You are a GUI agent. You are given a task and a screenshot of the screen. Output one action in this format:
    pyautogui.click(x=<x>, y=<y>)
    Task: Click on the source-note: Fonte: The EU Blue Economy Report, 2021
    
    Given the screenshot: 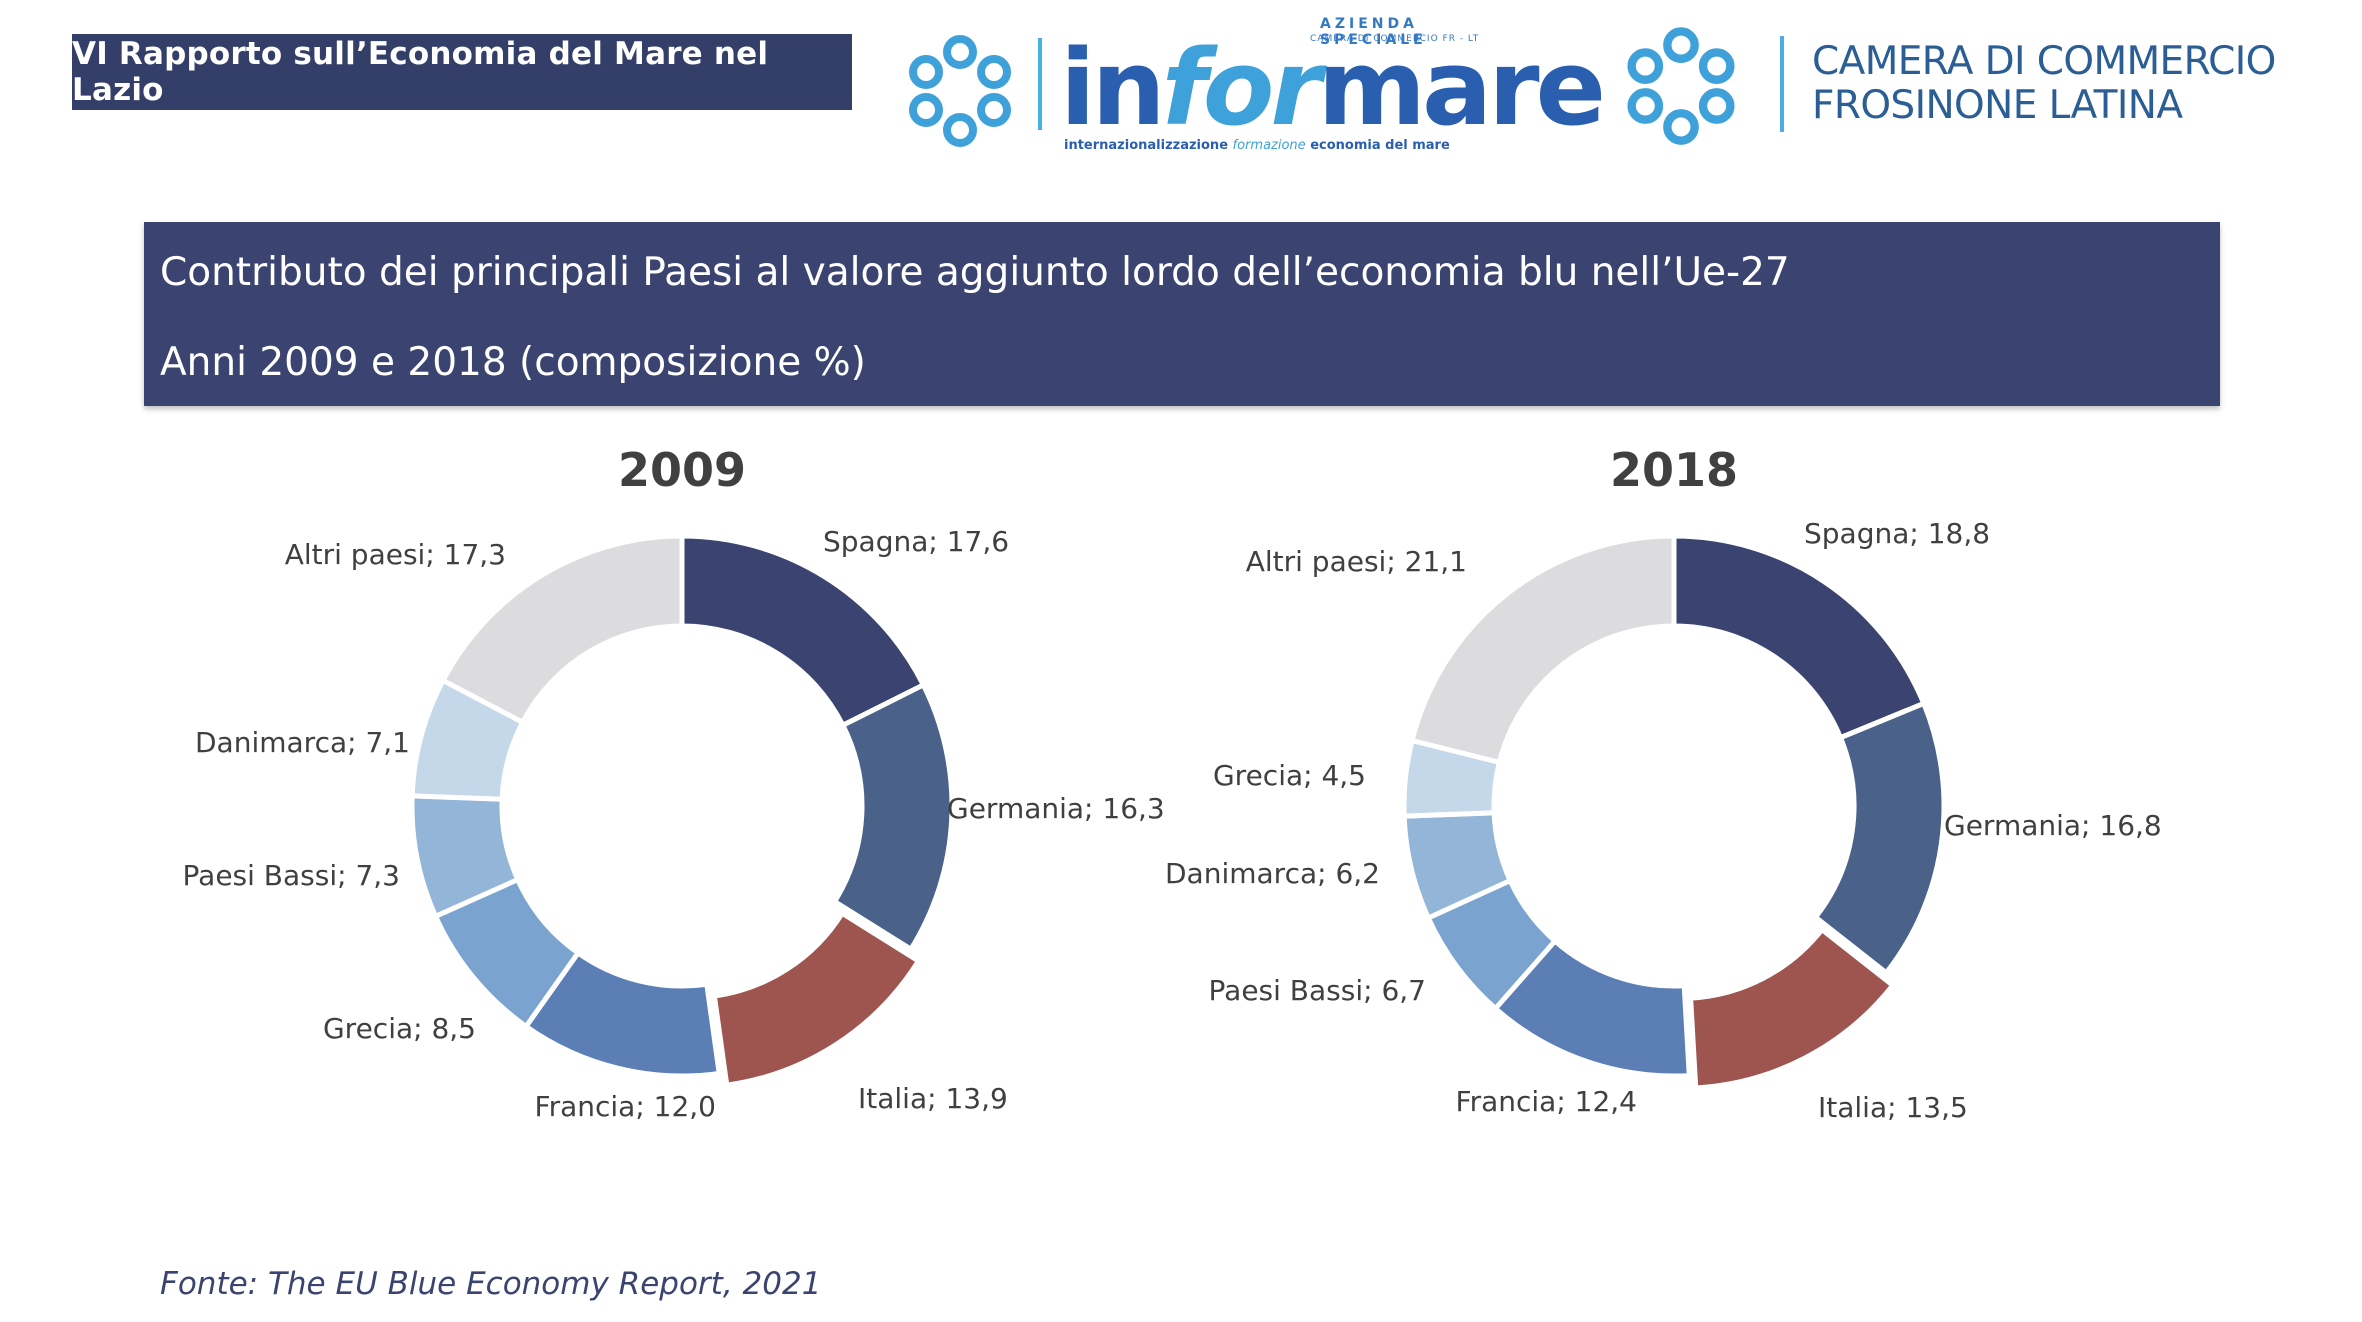 What is the action you would take?
    pyautogui.click(x=491, y=1284)
    